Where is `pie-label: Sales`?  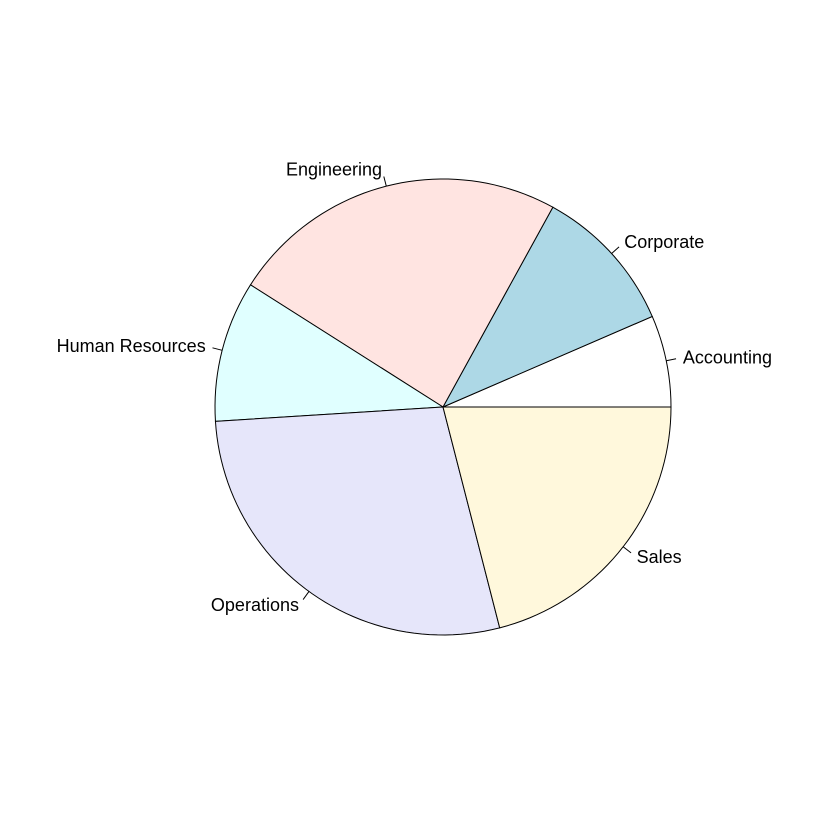
pie-label: Sales is located at coordinates (659, 557).